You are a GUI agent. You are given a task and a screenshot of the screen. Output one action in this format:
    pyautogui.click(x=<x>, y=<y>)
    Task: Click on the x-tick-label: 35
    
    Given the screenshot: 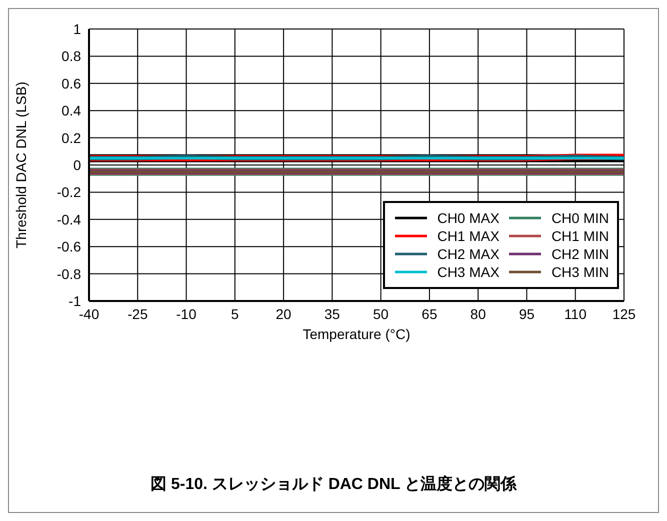 What is the action you would take?
    pyautogui.click(x=332, y=314)
    